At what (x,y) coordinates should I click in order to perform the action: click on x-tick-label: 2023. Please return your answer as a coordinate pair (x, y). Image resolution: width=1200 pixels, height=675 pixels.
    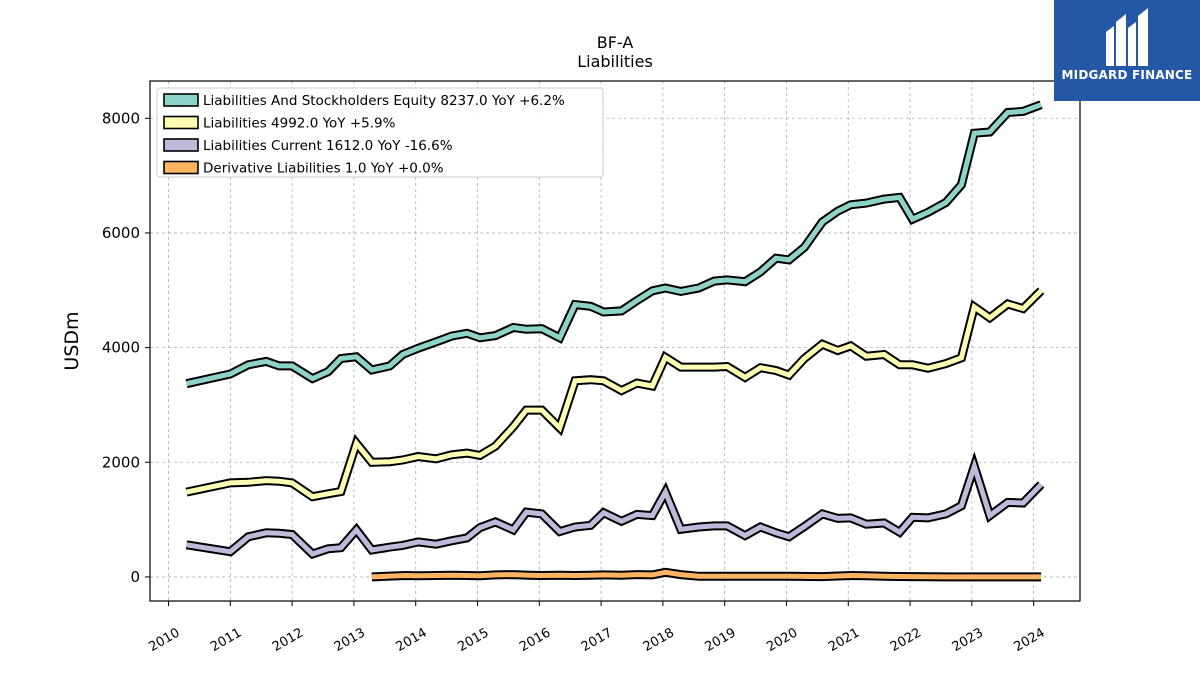
    Looking at the image, I should click on (968, 640).